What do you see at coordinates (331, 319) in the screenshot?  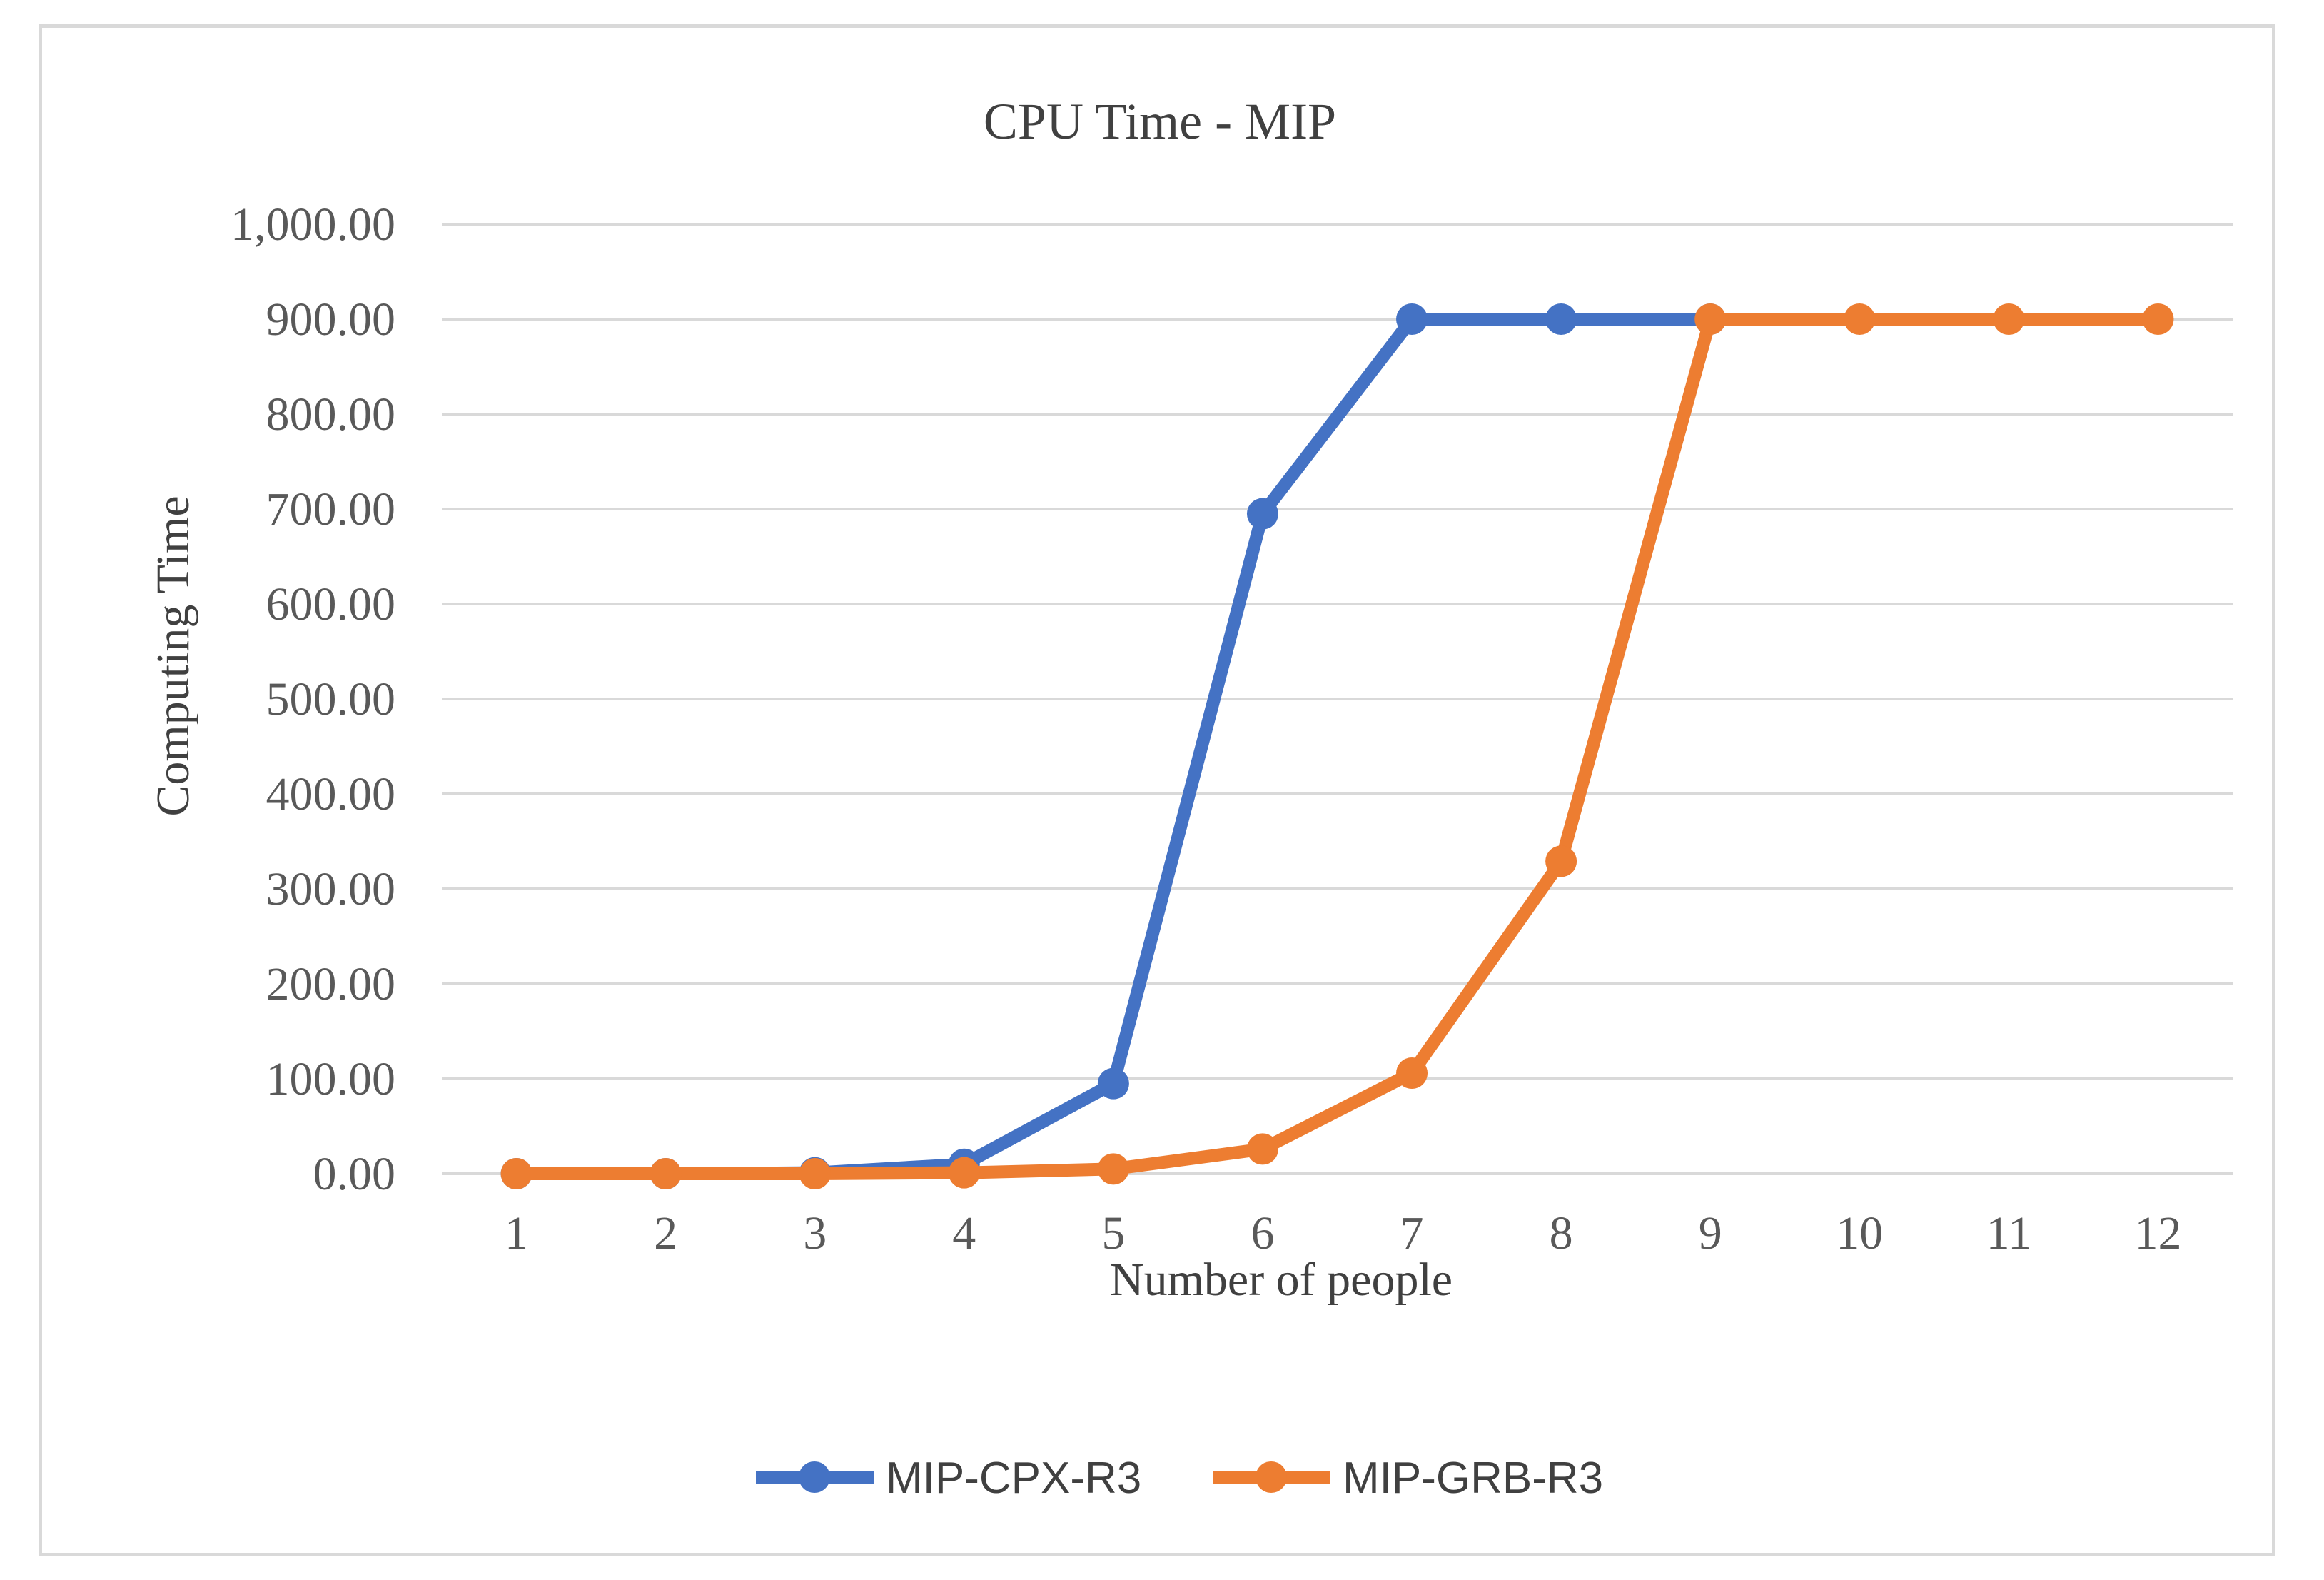 I see `y-tick-label: 900.00` at bounding box center [331, 319].